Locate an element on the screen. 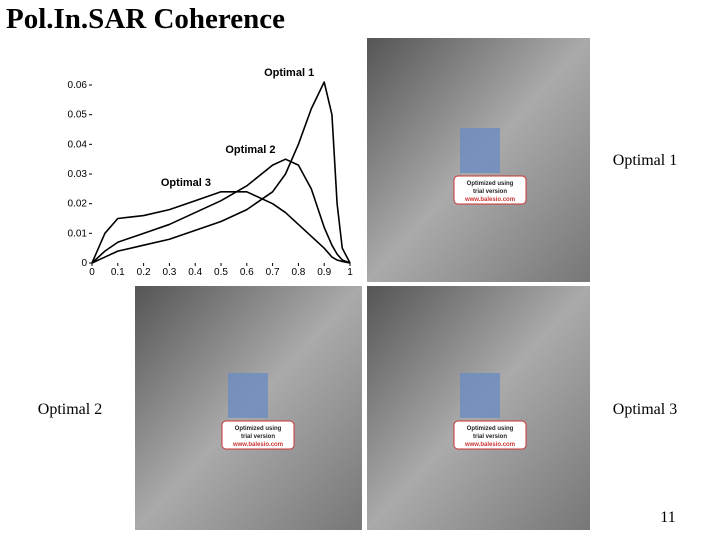 Image resolution: width=720 pixels, height=540 pixels. x-tick-label: 1 is located at coordinates (350, 272).